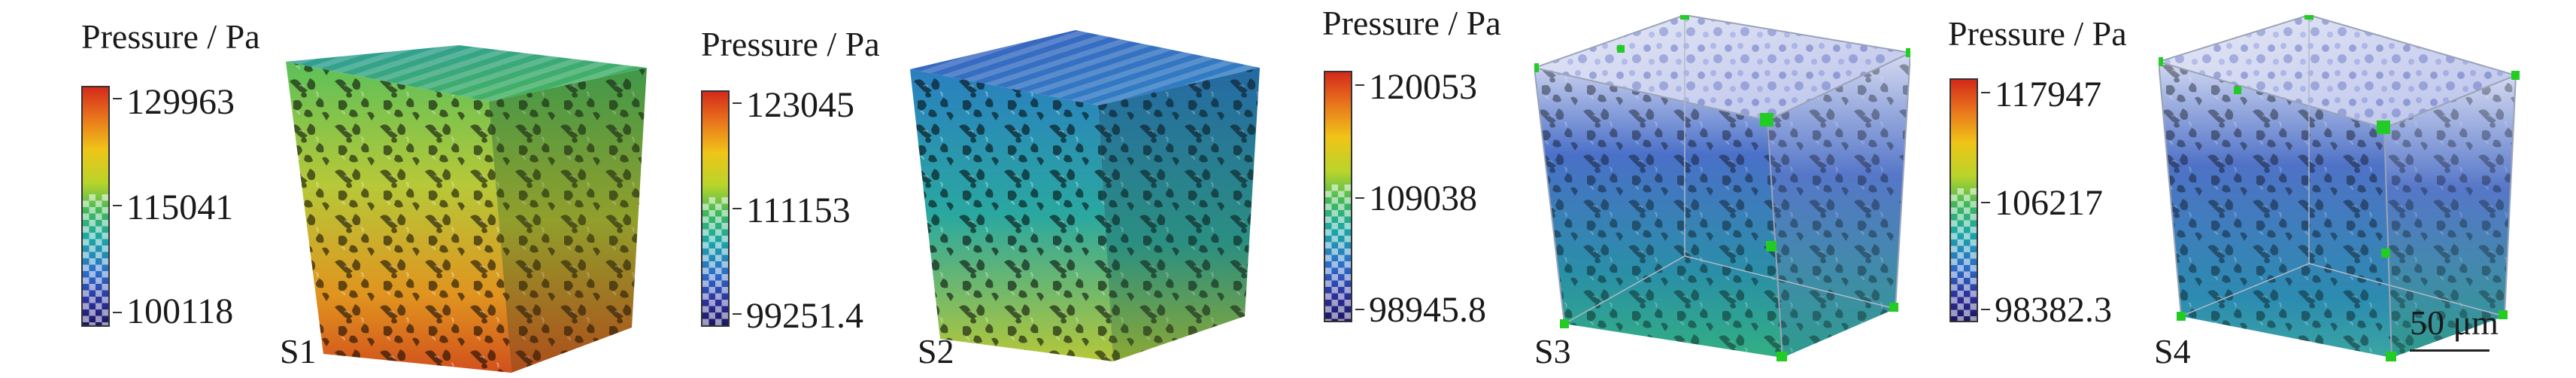  Describe the element at coordinates (2053, 310) in the screenshot. I see `tick-label-min: 98382.3` at that location.